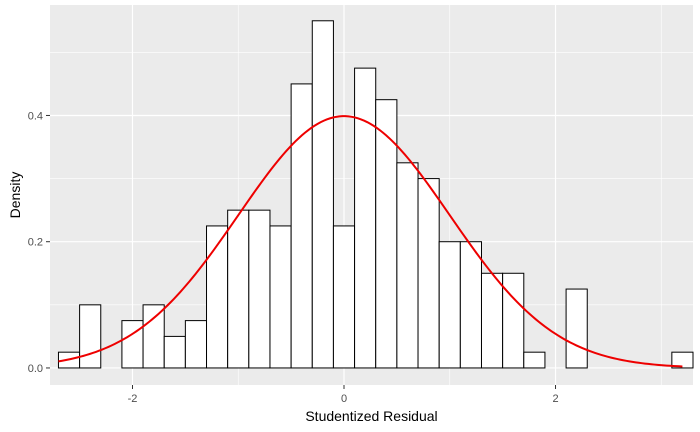  What do you see at coordinates (35, 116) in the screenshot?
I see `y-tick-label: 0.4` at bounding box center [35, 116].